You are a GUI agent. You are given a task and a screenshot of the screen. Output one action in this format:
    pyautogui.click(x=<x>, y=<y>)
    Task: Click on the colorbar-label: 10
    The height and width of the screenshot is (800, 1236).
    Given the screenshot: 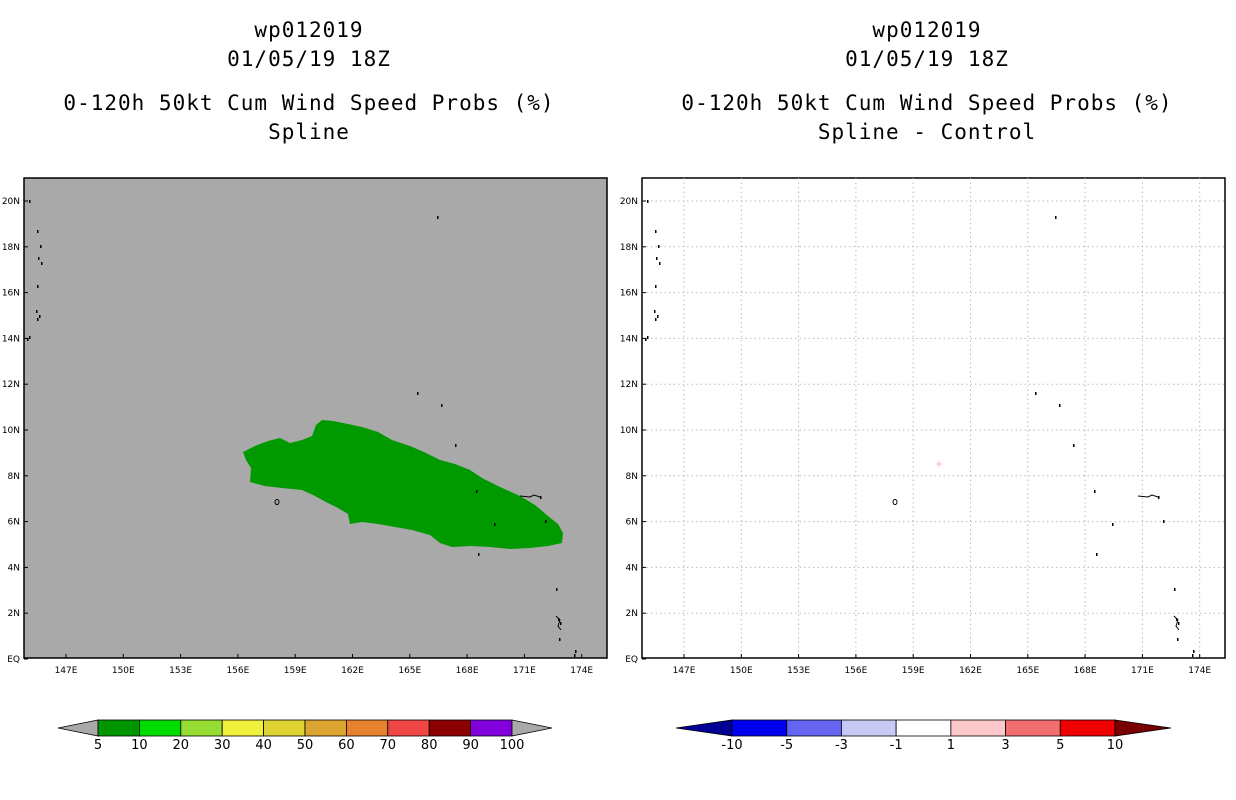 What is the action you would take?
    pyautogui.click(x=139, y=745)
    